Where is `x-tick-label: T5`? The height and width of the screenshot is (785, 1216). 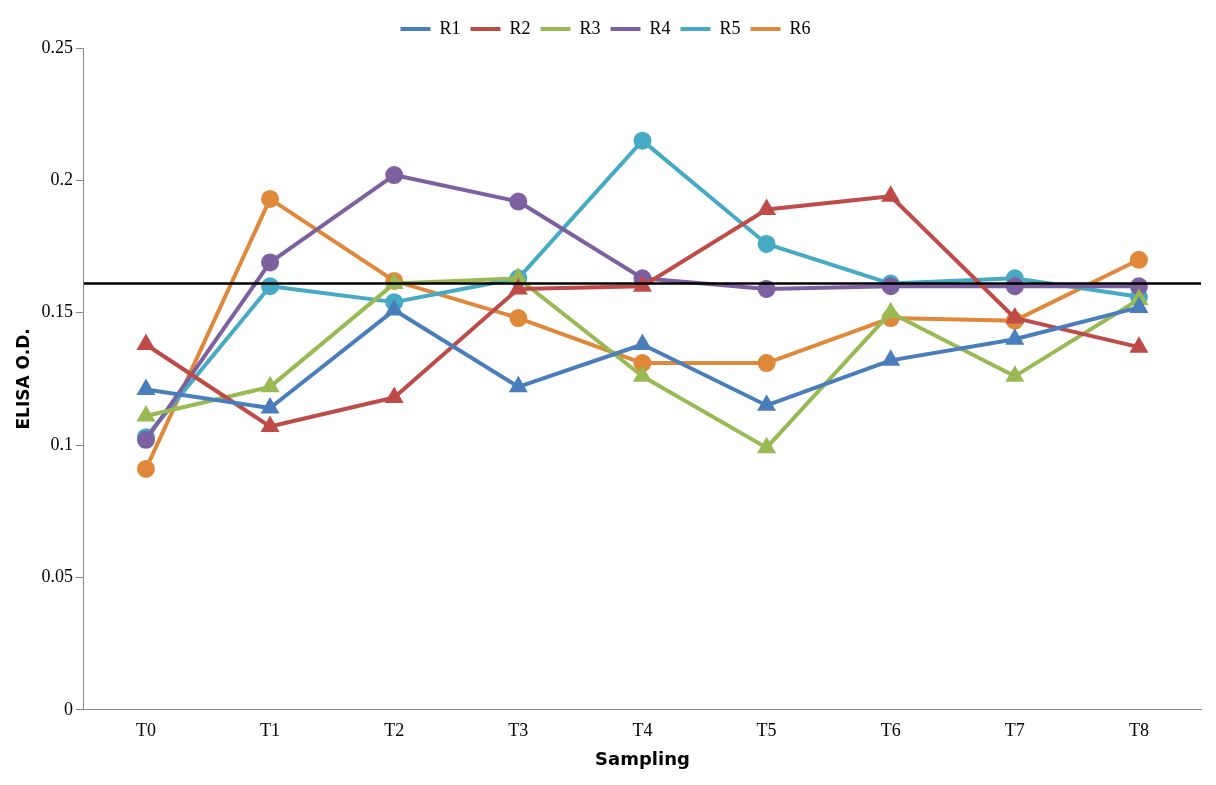
x-tick-label: T5 is located at coordinates (766, 730).